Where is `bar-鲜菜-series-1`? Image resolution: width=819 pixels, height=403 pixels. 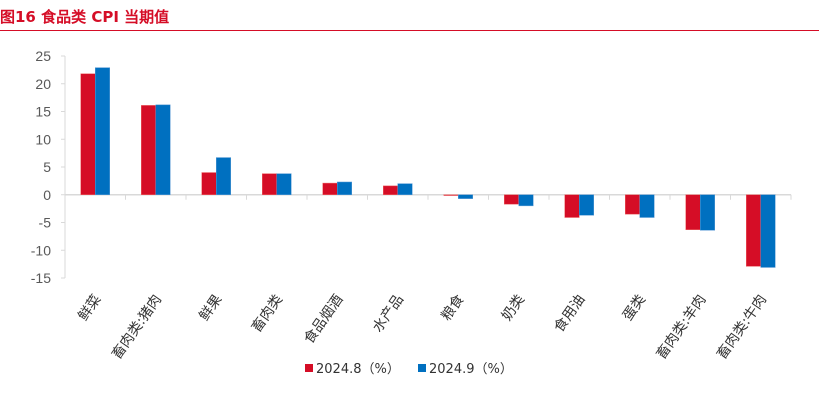
bar-鲜菜-series-1 is located at coordinates (102, 131).